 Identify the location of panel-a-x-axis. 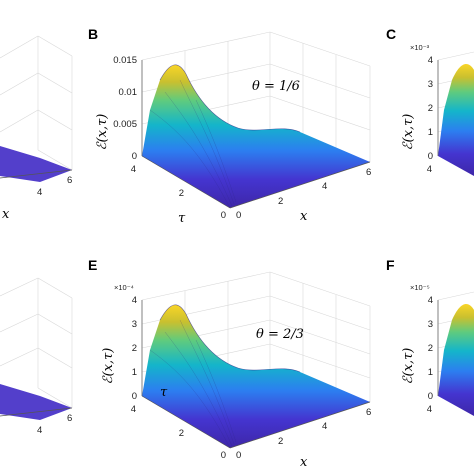
(36, 174).